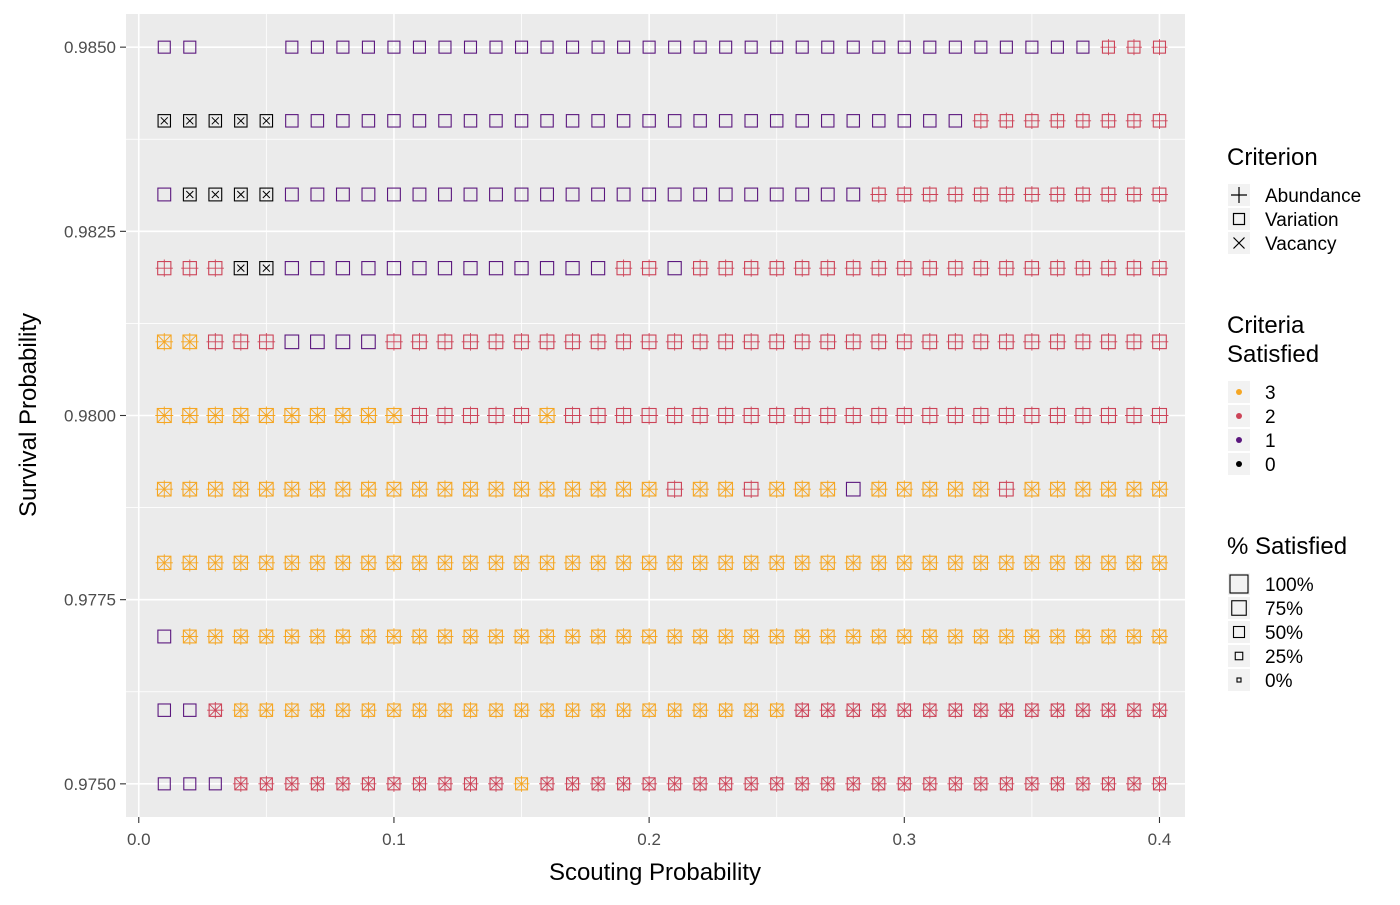  I want to click on legend-criterion-label: Variation, so click(1302, 220).